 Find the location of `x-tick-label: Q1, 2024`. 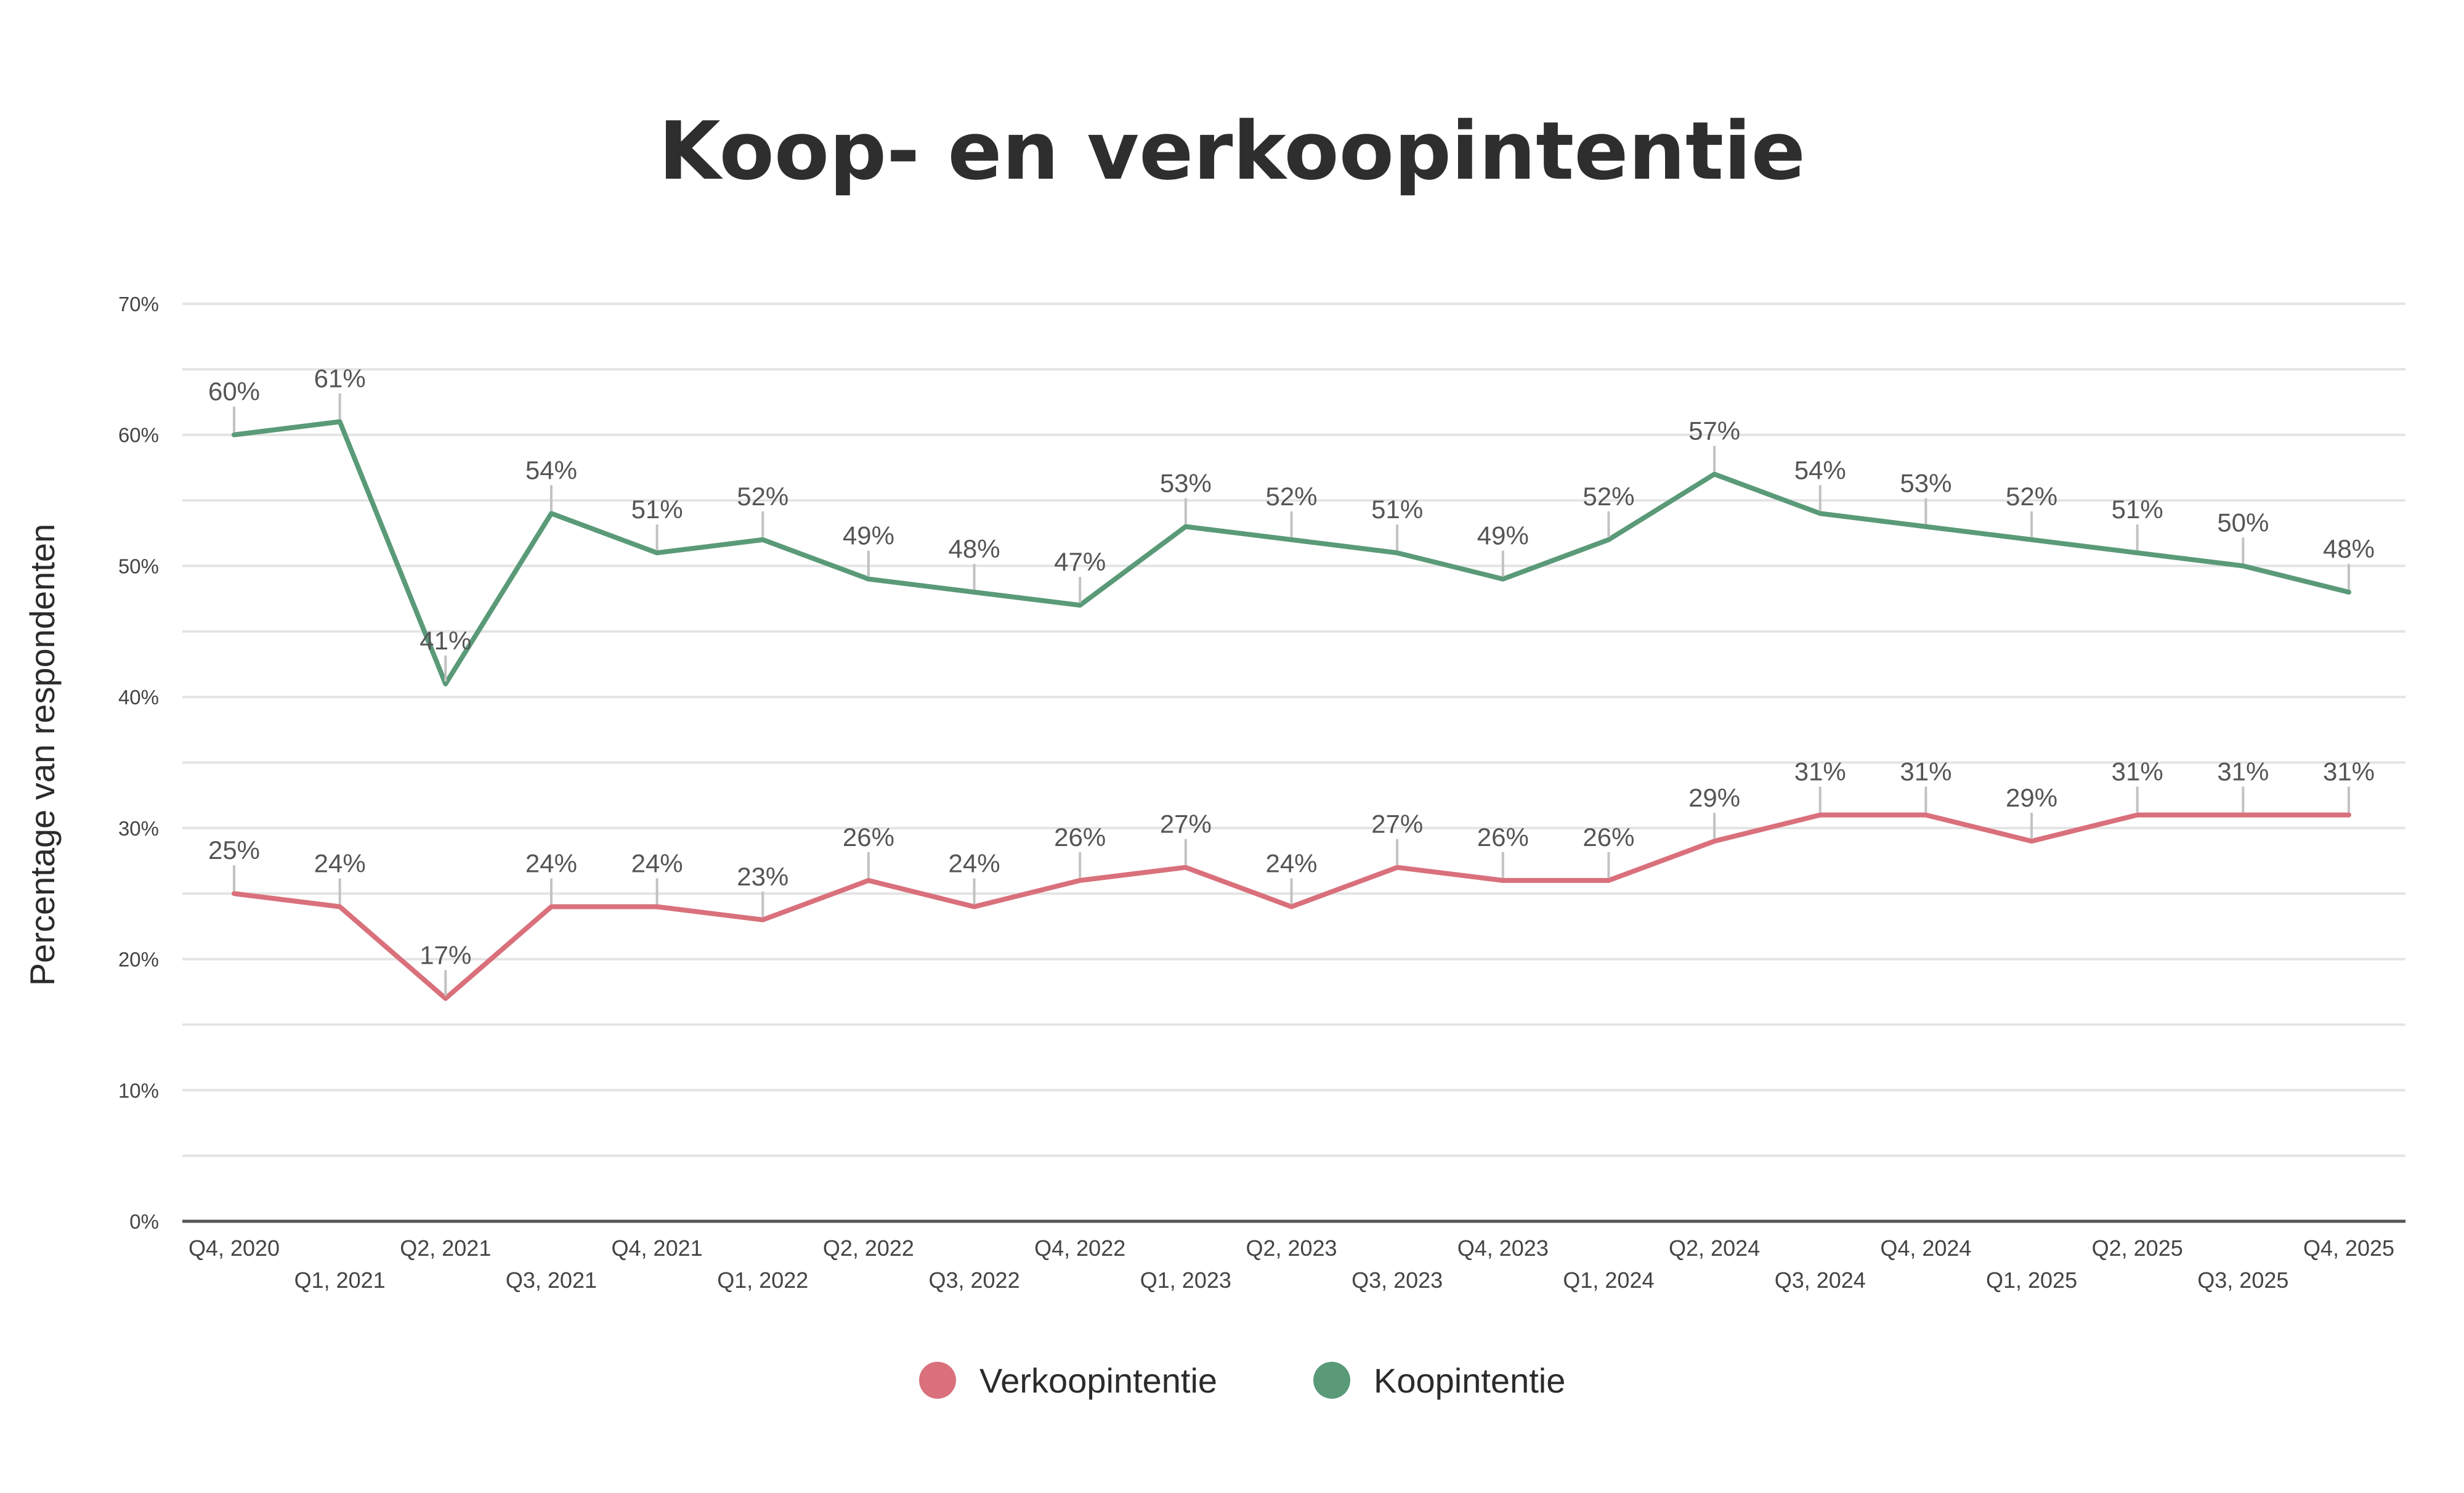

x-tick-label: Q1, 2024 is located at coordinates (1608, 1280).